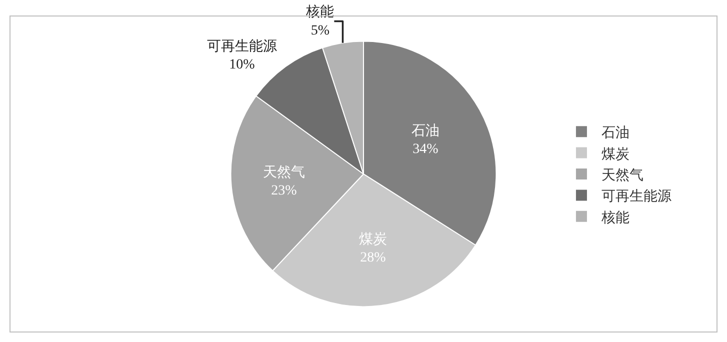 This screenshot has height=342, width=727. Describe the element at coordinates (622, 175) in the screenshot. I see `legend-label: 天然气` at that location.